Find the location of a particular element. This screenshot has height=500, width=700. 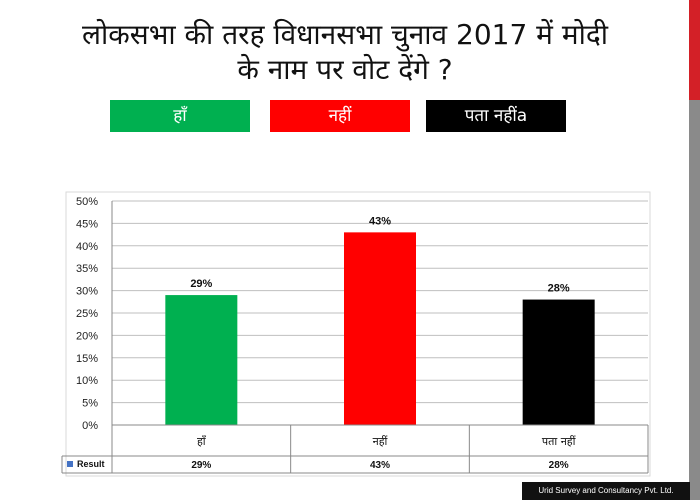

series-key-swatch is located at coordinates (70, 464).